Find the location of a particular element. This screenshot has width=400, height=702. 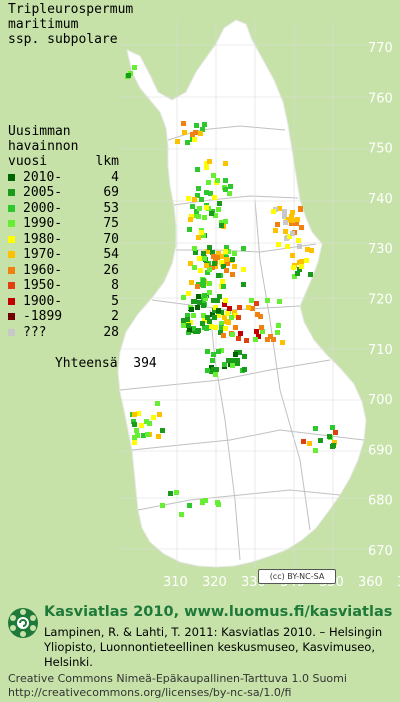

y-tick-label: 680 is located at coordinates (380, 501).